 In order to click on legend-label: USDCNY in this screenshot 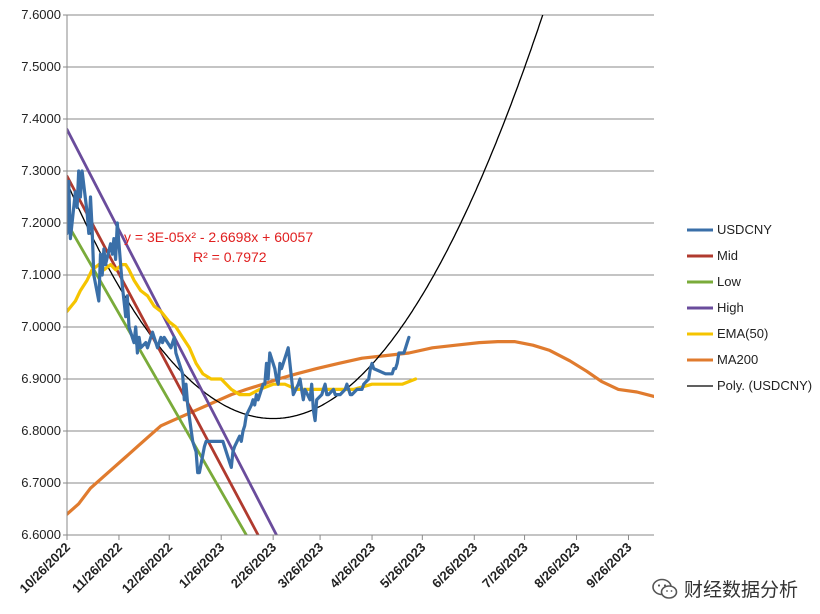, I will do `click(744, 229)`.